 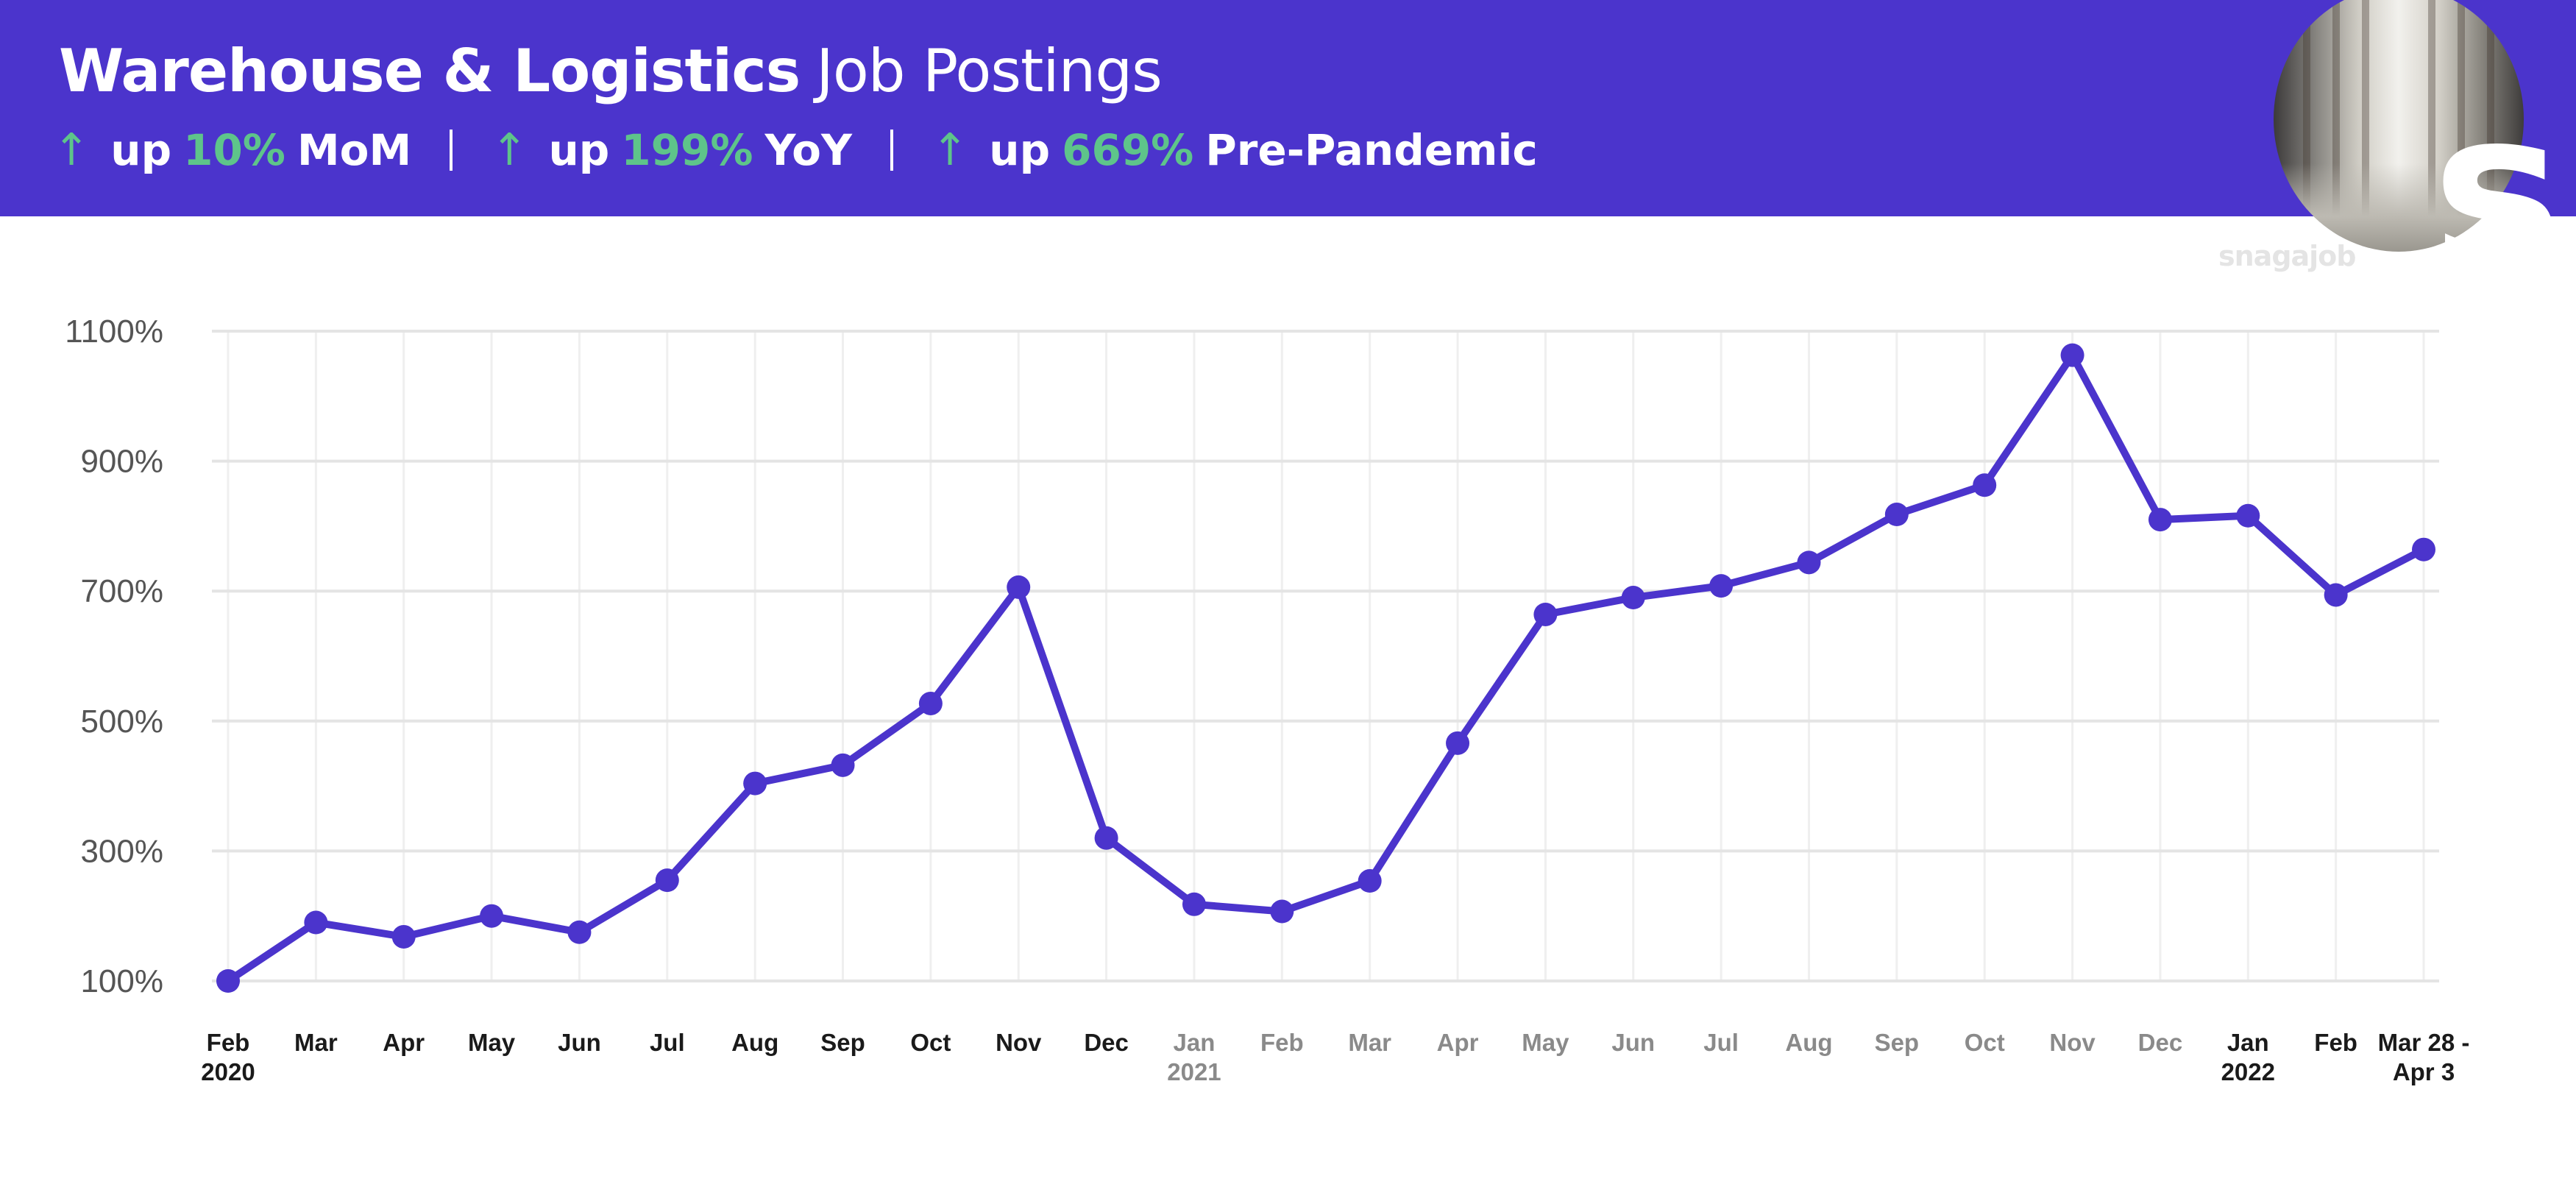 I want to click on y-tick-label: 100%, so click(x=121, y=981).